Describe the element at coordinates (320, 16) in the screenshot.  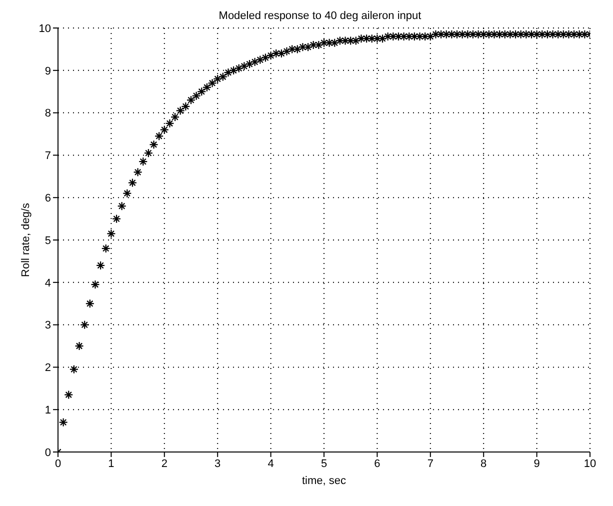
I see `chart-title: Modeled response to 40 deg aileron input` at that location.